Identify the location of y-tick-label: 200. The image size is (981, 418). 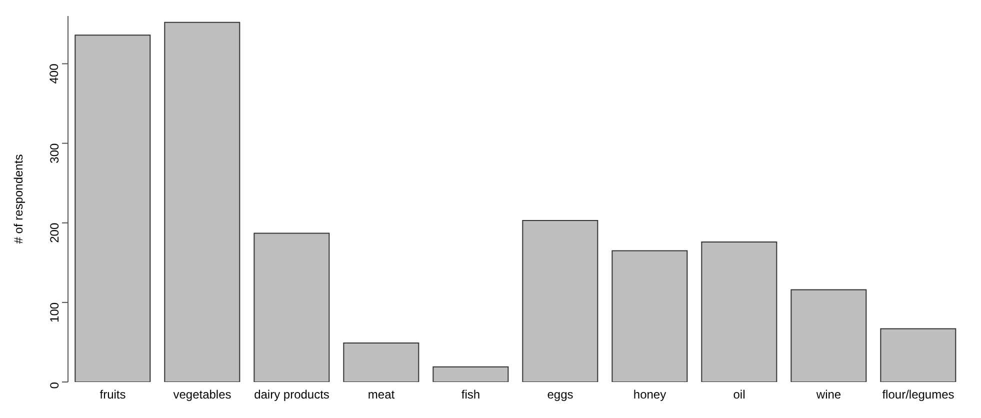
(54, 232).